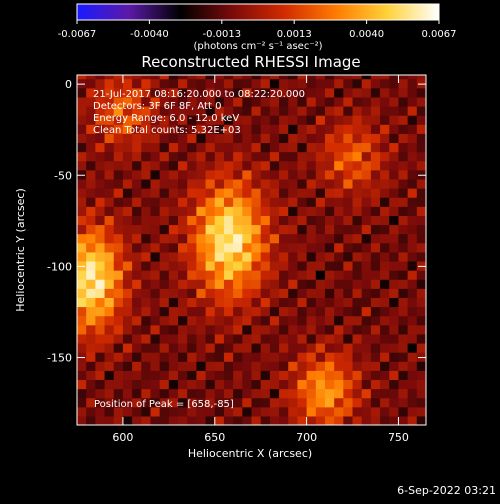 The height and width of the screenshot is (504, 500). What do you see at coordinates (257, 30) in the screenshot?
I see `colorbar-ticks: -0.0067 -0.0040 -0.0013 0.0013 0.0040 0.0067` at bounding box center [257, 30].